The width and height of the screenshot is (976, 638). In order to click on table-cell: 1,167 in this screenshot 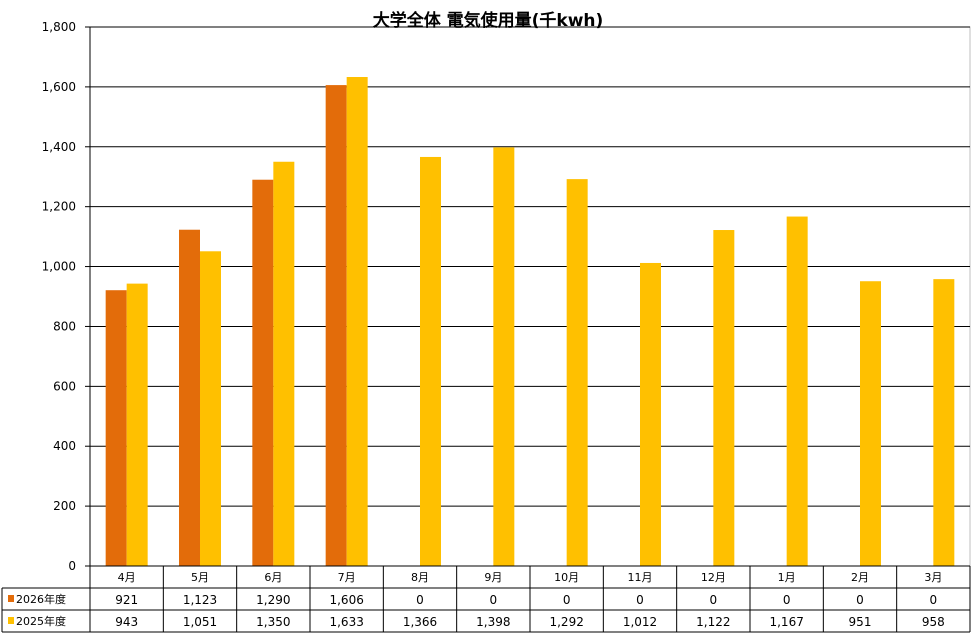, I will do `click(786, 622)`.